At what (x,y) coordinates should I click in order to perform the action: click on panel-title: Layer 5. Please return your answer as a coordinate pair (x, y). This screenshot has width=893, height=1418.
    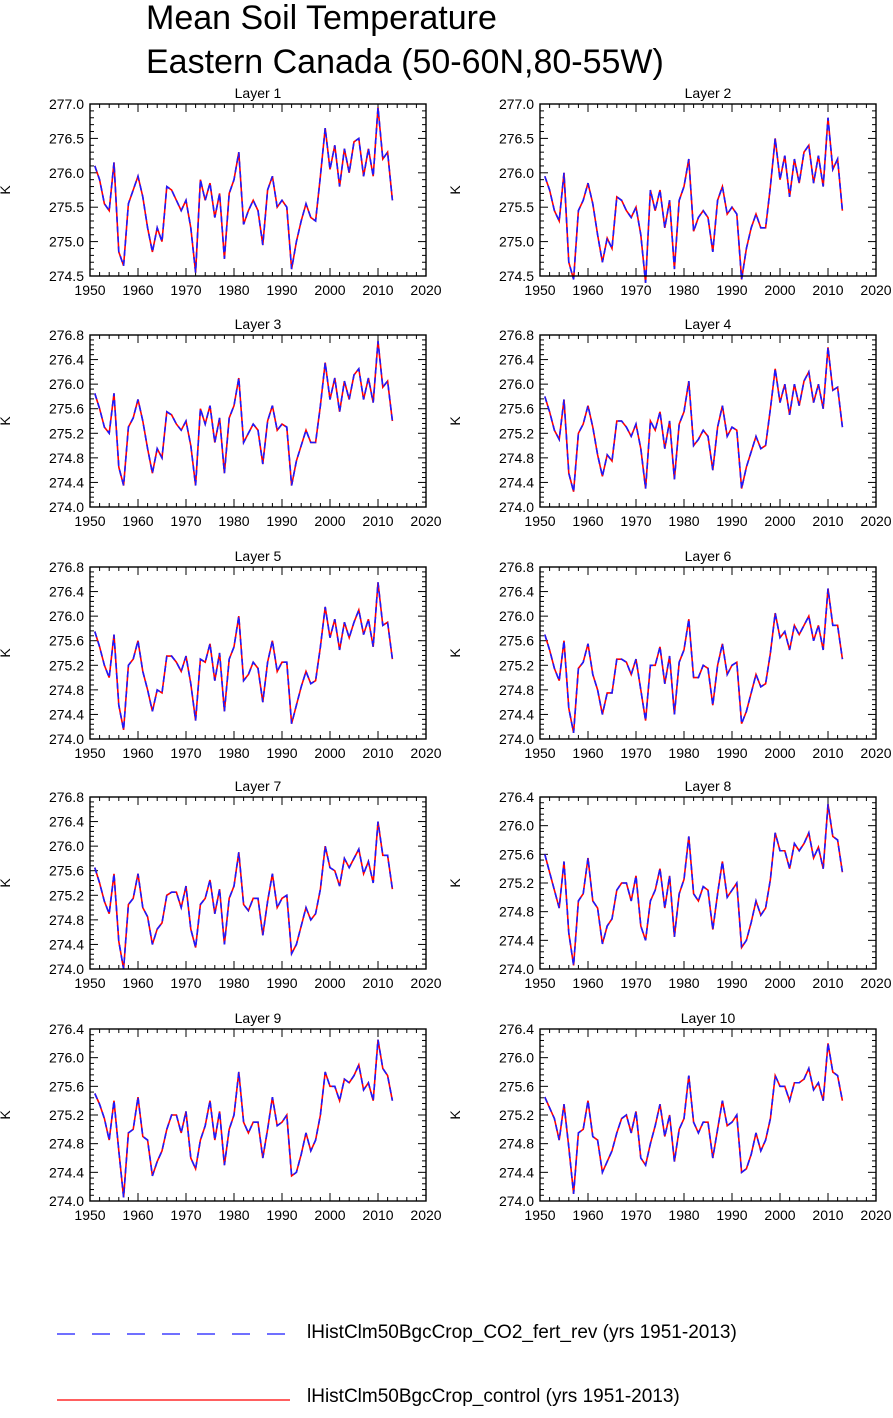
    Looking at the image, I should click on (258, 556).